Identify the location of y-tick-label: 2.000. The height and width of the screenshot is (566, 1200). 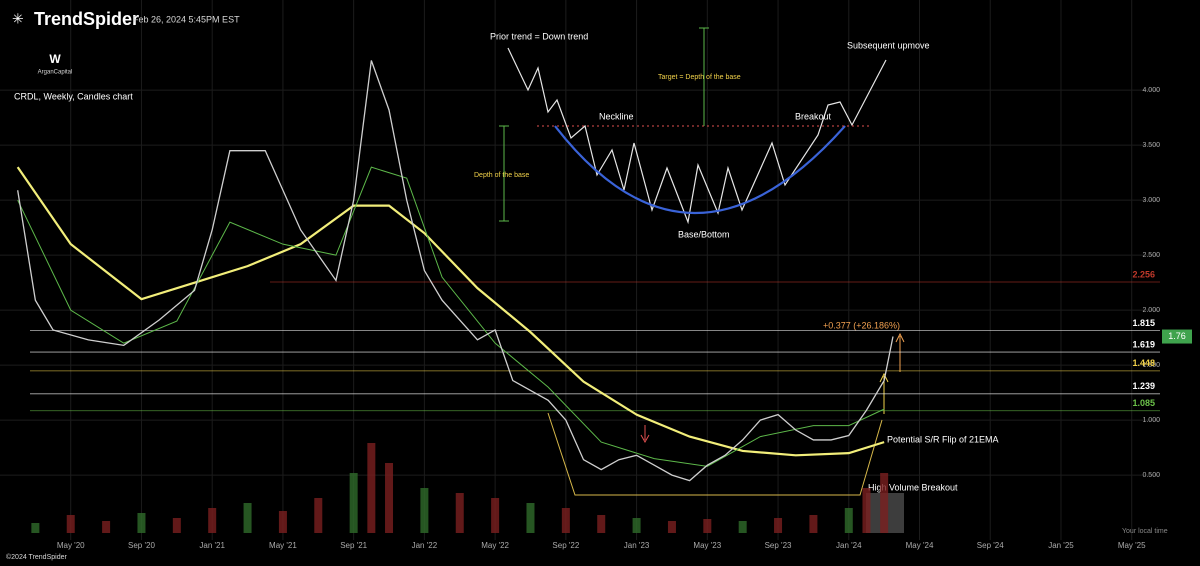
(1151, 310).